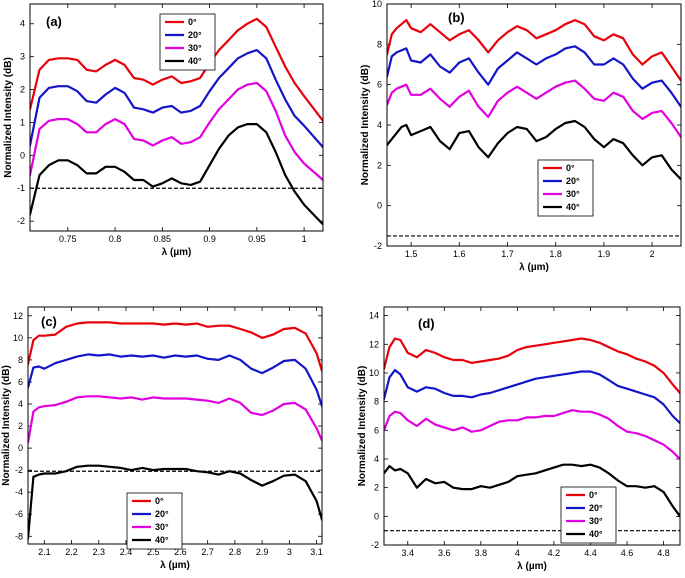 The width and height of the screenshot is (685, 578). I want to click on x-tick-label: 2.6, so click(180, 552).